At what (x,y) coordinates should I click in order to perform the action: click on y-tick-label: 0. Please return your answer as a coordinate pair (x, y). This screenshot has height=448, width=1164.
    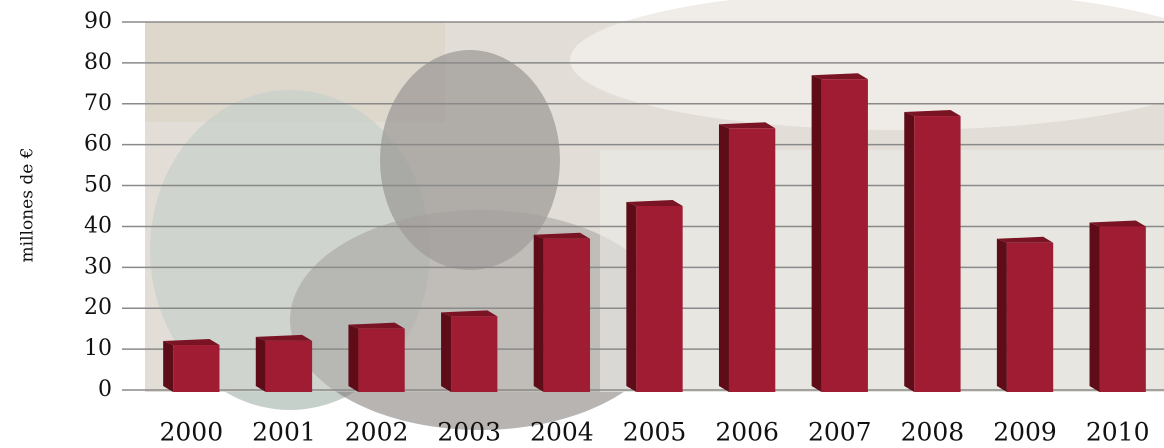
    Looking at the image, I should click on (105, 389).